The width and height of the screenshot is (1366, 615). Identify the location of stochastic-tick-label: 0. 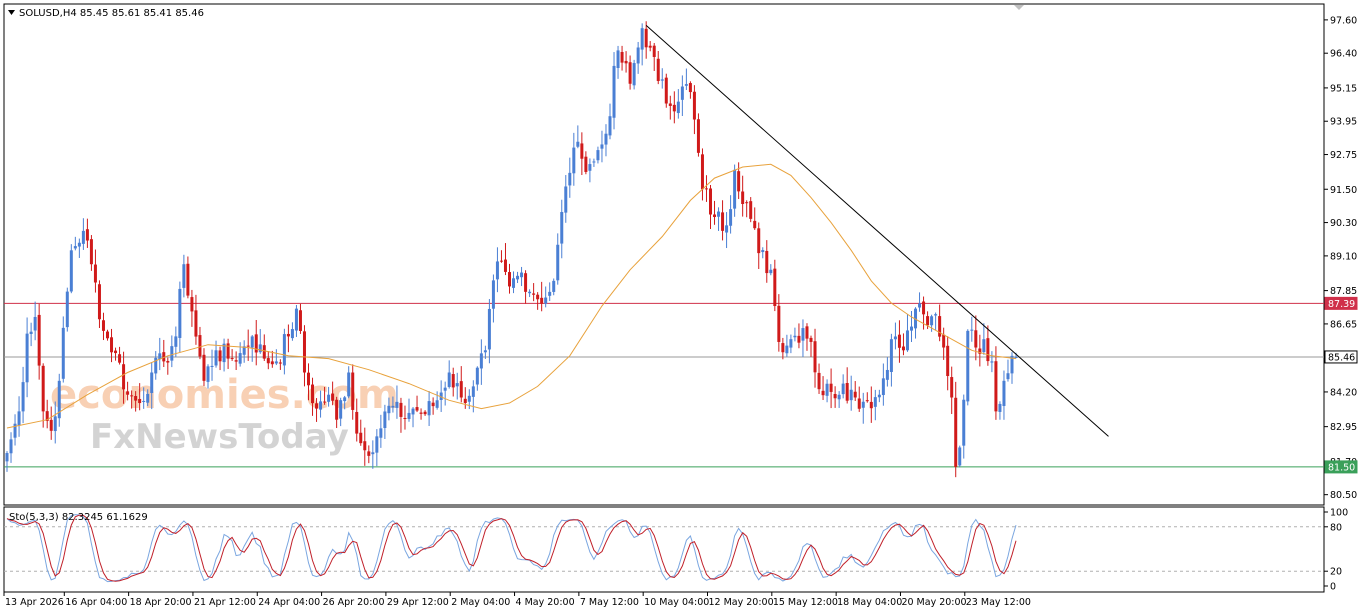
(1333, 587).